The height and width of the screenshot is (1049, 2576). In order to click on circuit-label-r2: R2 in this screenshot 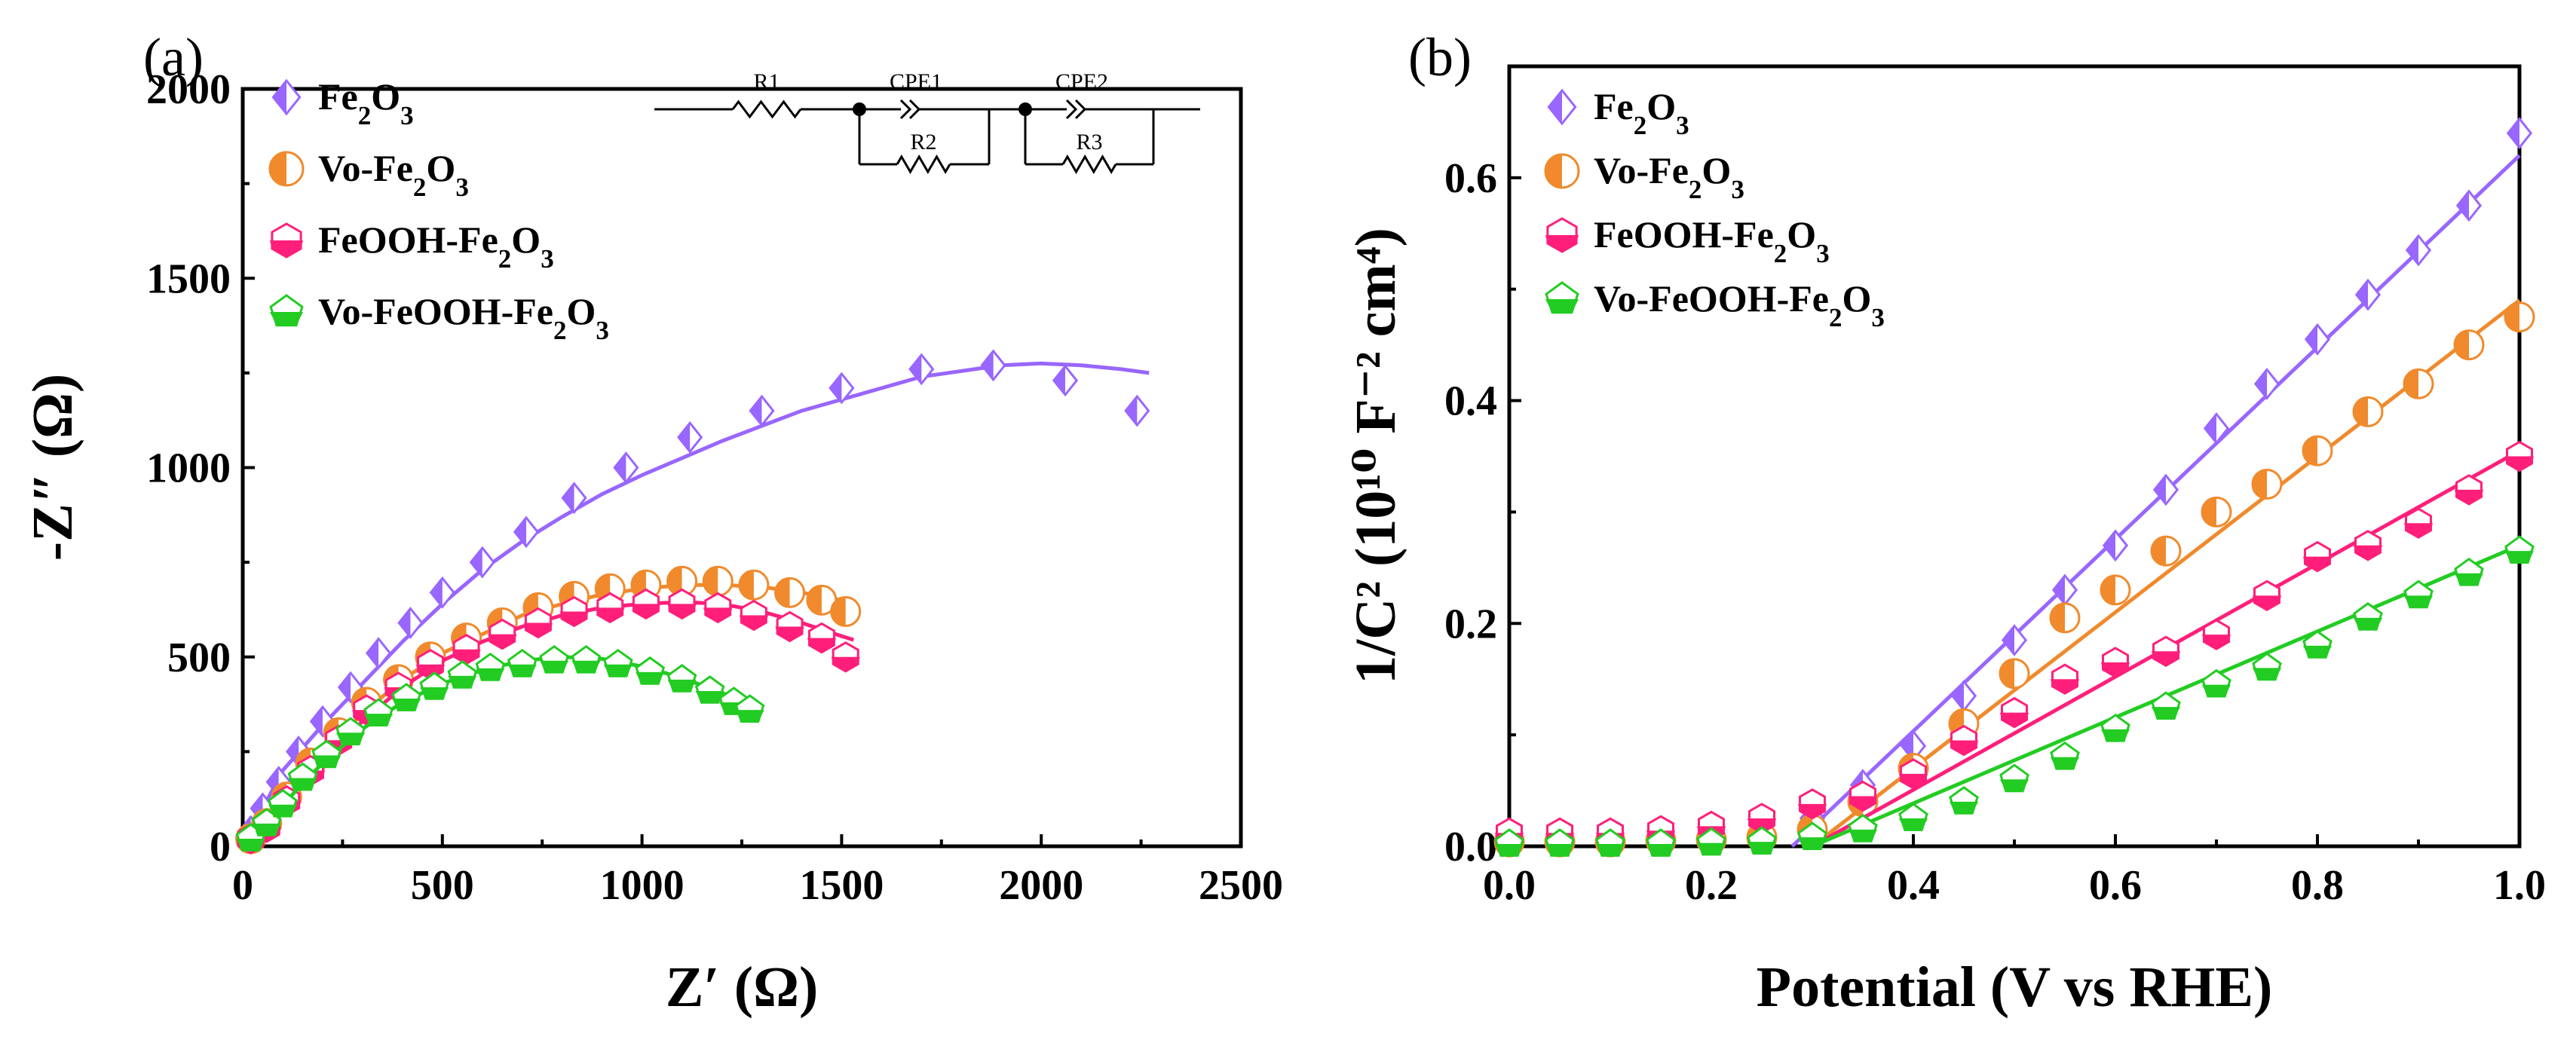, I will do `click(923, 142)`.